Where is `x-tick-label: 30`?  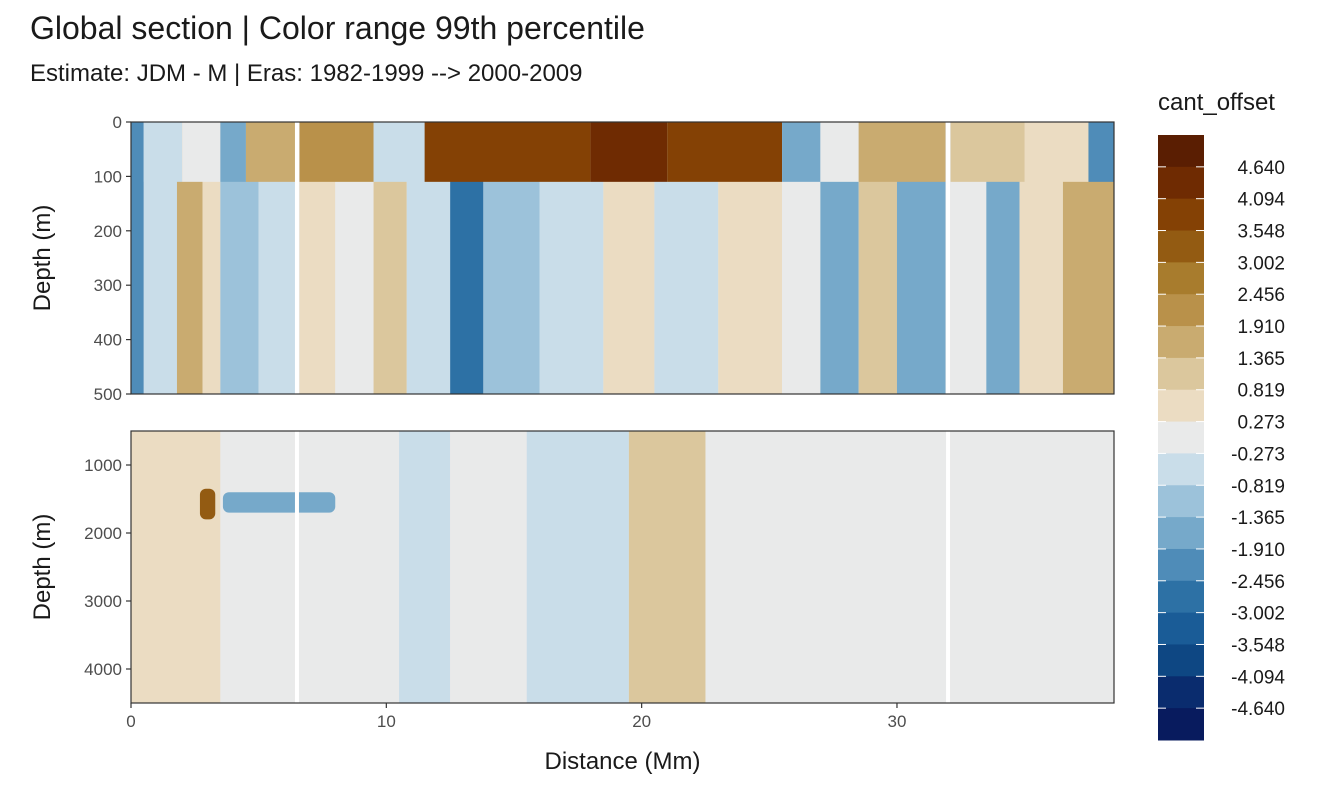
x-tick-label: 30 is located at coordinates (897, 721).